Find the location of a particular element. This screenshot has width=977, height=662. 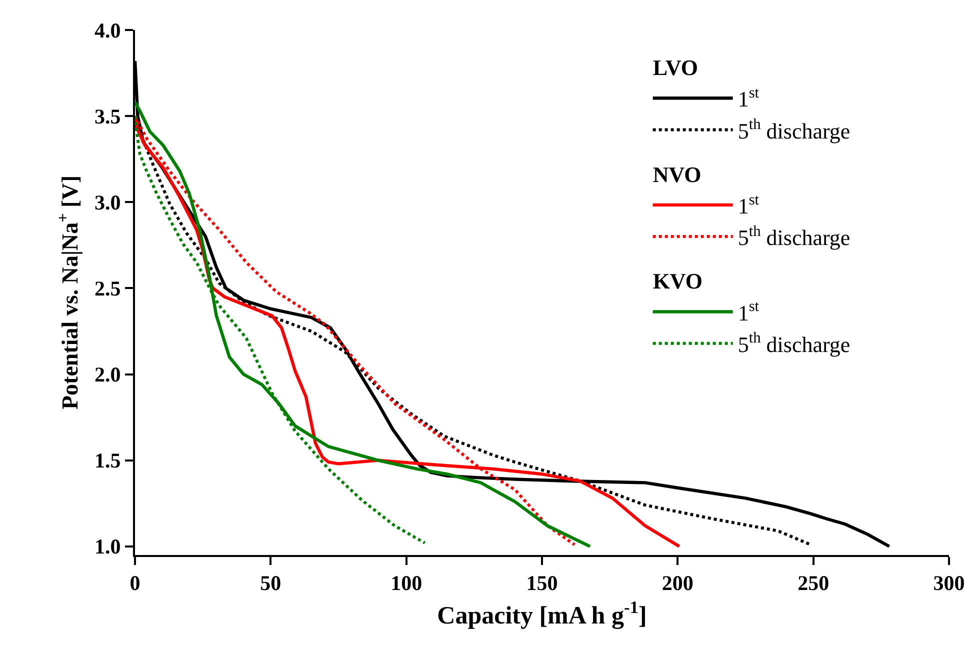

x-tick-label: 50 is located at coordinates (271, 583).